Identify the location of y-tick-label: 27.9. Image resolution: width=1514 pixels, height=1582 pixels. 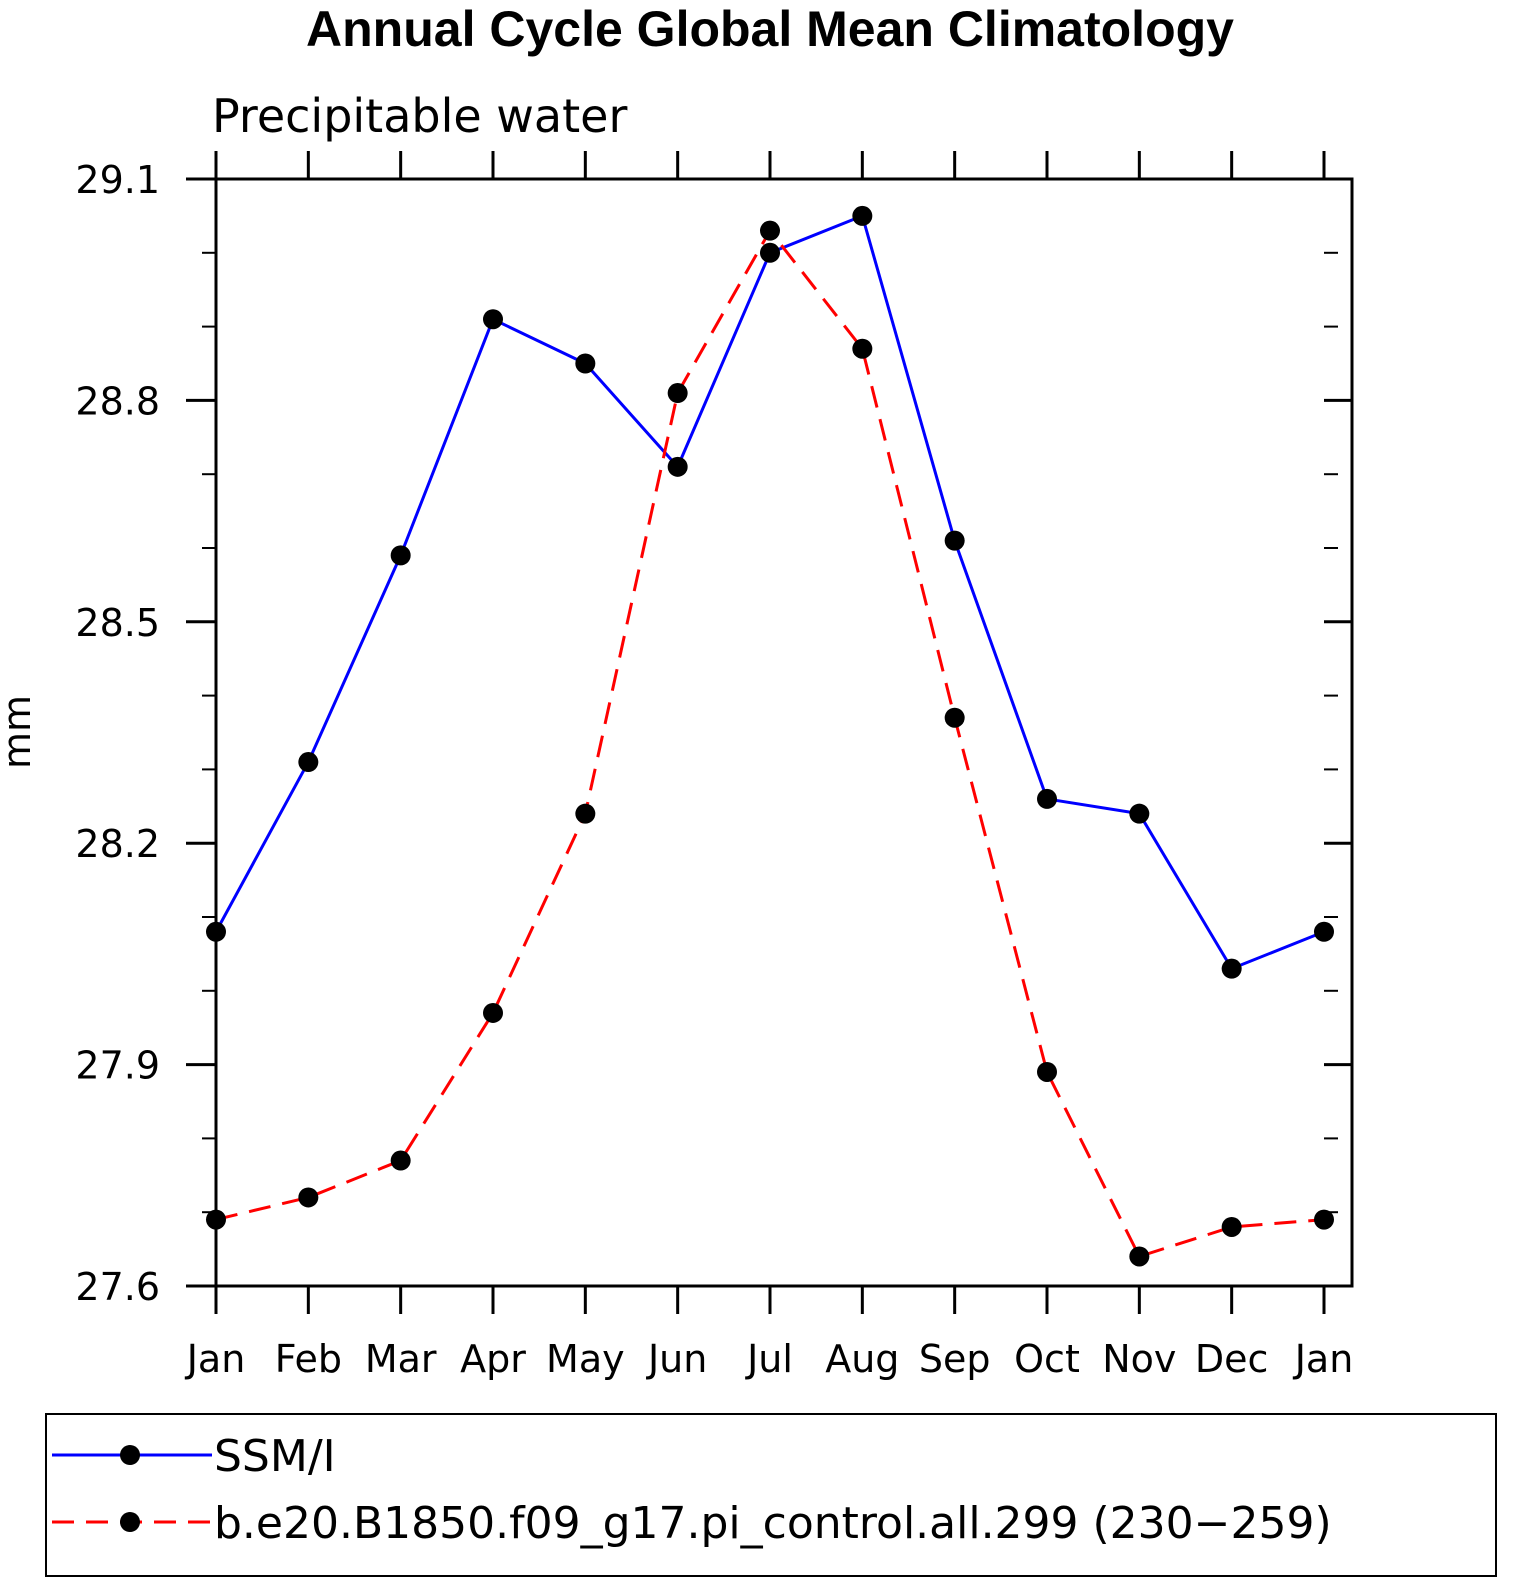
(117, 1066).